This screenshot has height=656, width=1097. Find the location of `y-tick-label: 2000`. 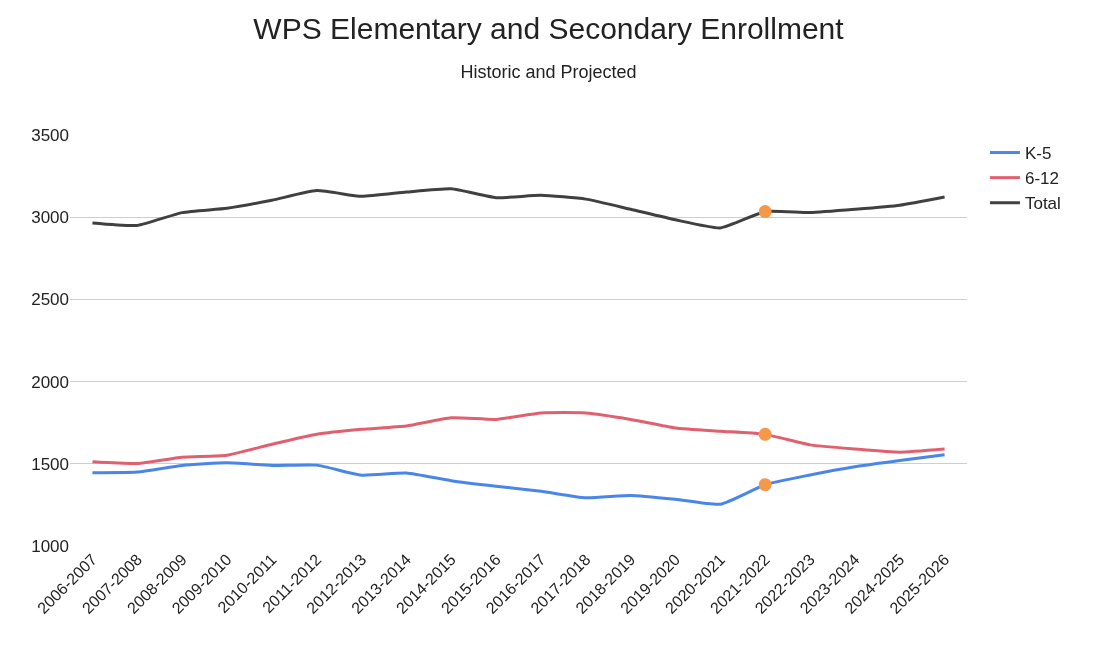

y-tick-label: 2000 is located at coordinates (50, 382).